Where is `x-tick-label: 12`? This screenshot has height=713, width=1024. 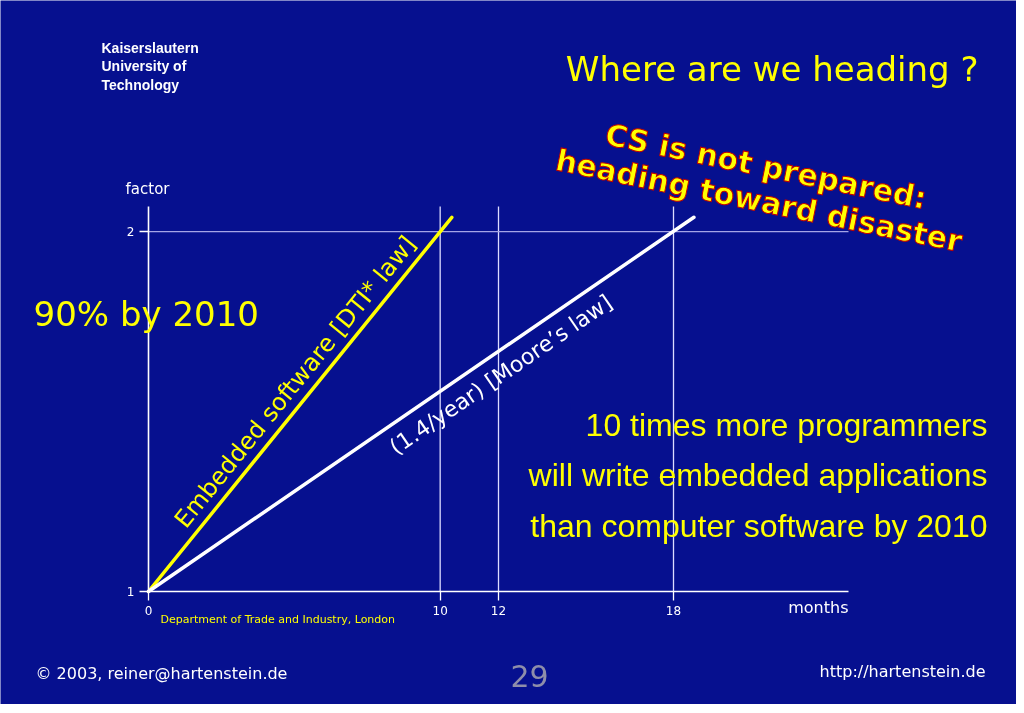 x-tick-label: 12 is located at coordinates (498, 610).